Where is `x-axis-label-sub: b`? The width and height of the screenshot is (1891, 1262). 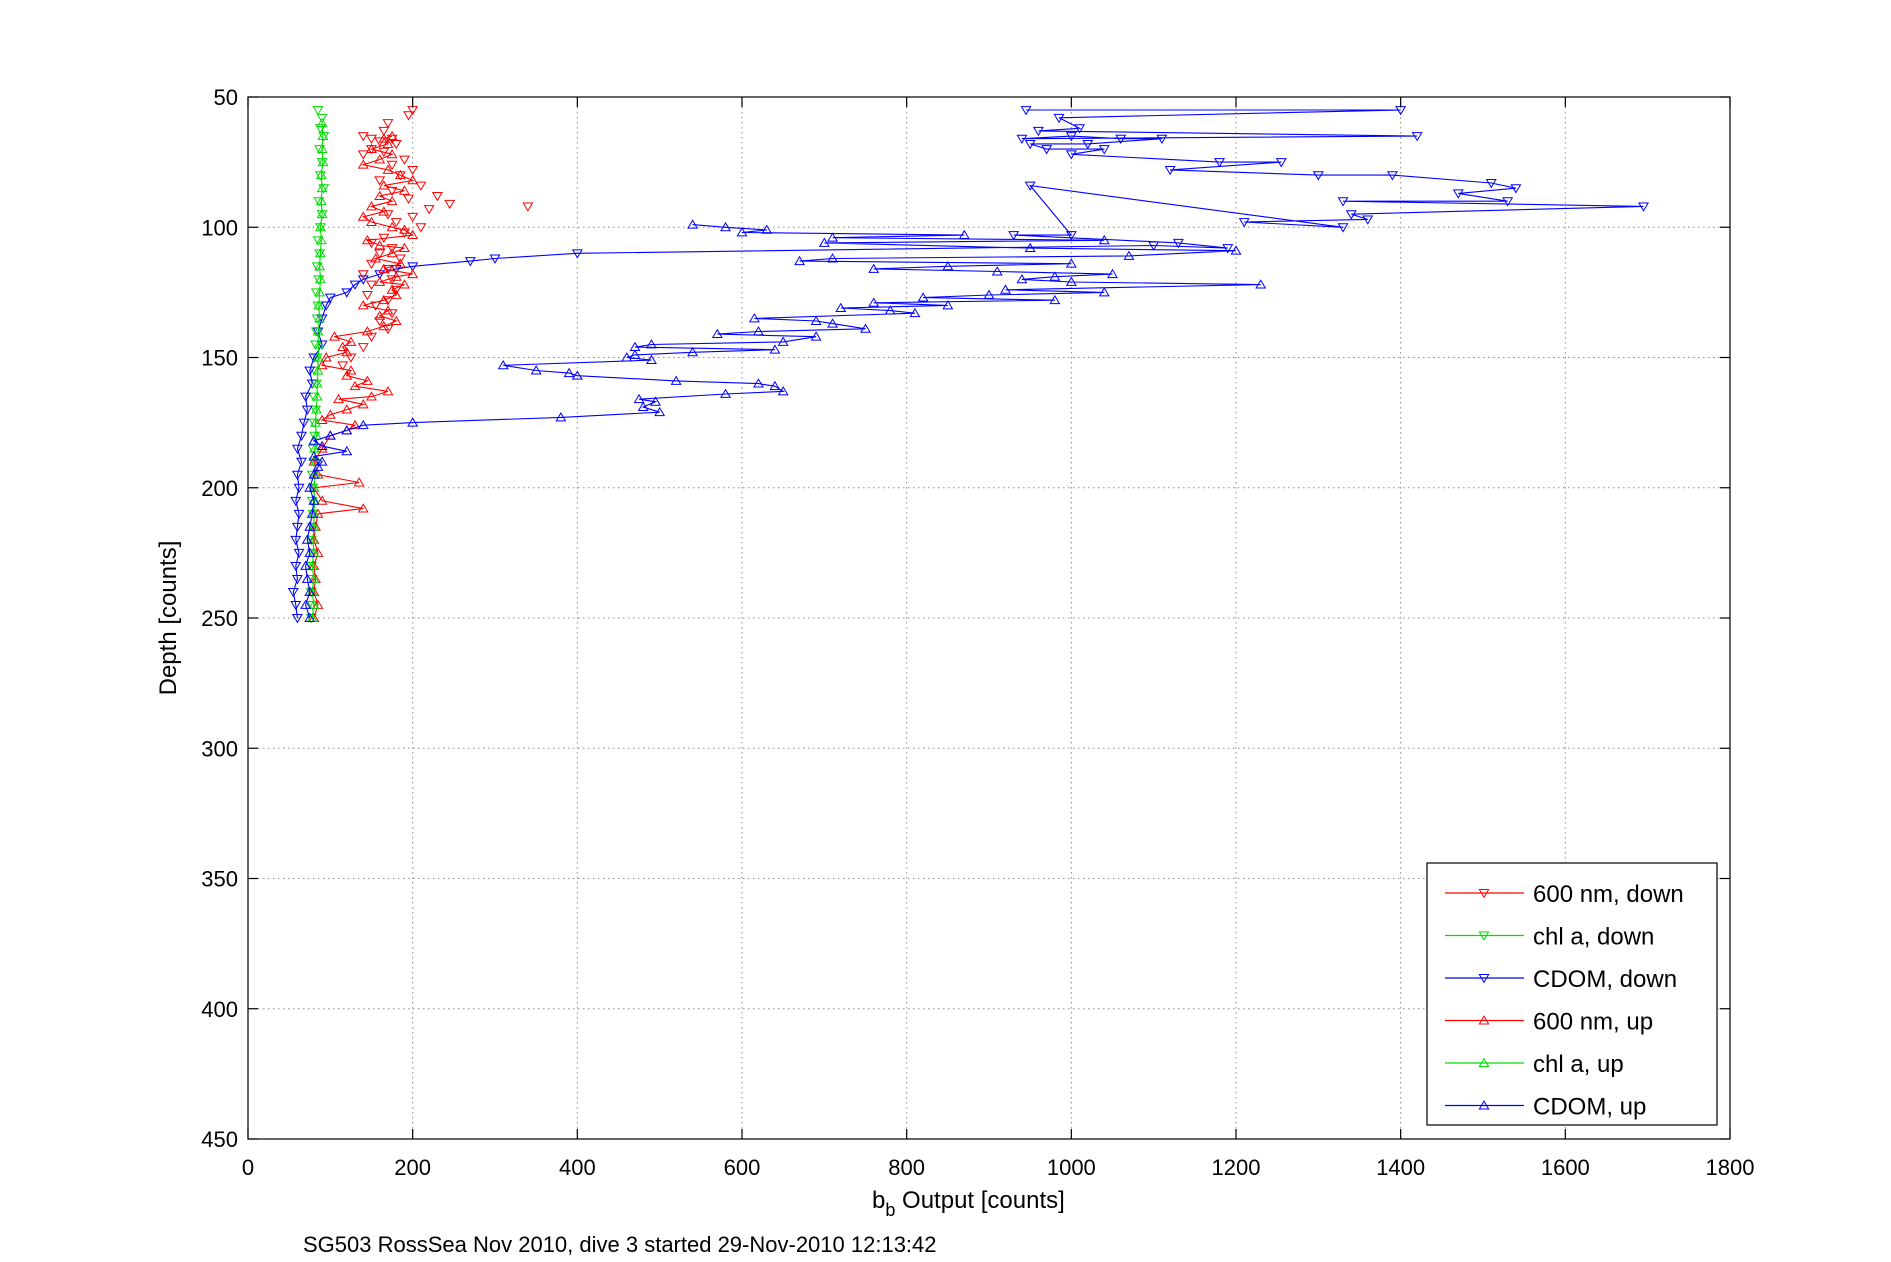 x-axis-label-sub: b is located at coordinates (890, 1210).